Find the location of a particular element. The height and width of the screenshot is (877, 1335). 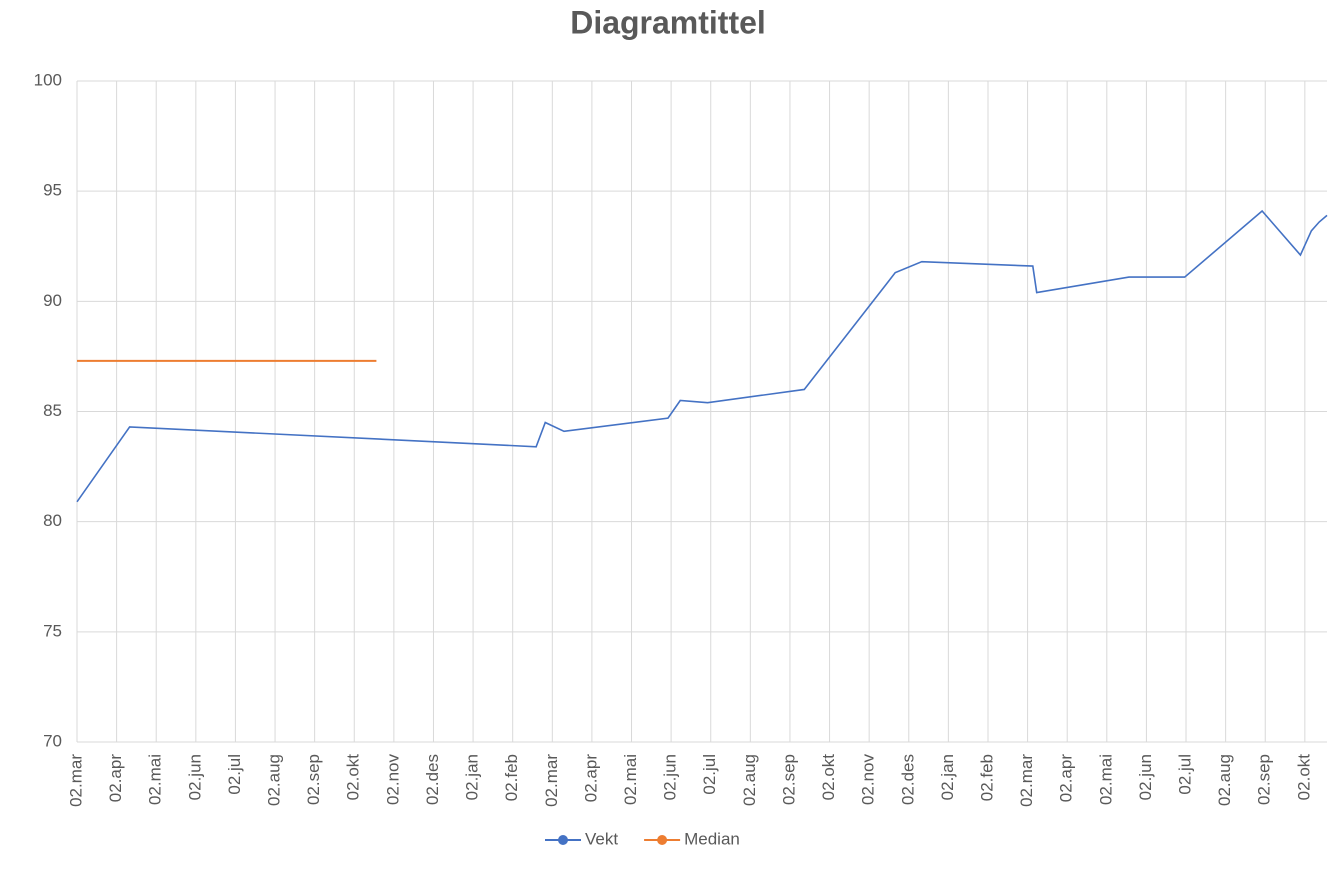

y-tick-label: 80 is located at coordinates (52, 520).